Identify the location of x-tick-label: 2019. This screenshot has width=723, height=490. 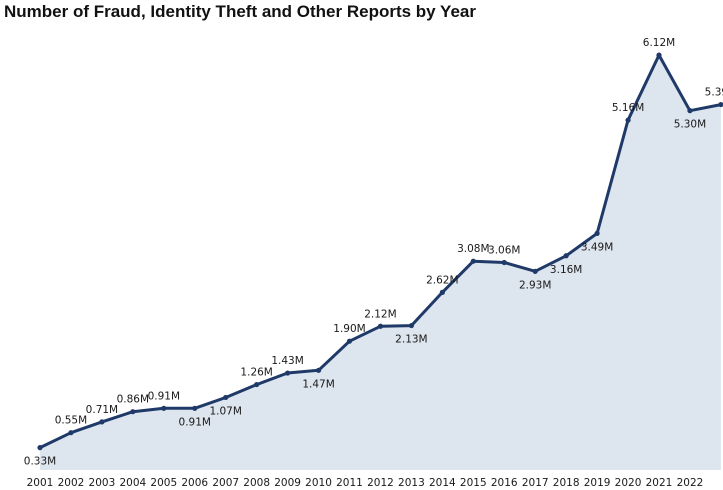
(597, 483).